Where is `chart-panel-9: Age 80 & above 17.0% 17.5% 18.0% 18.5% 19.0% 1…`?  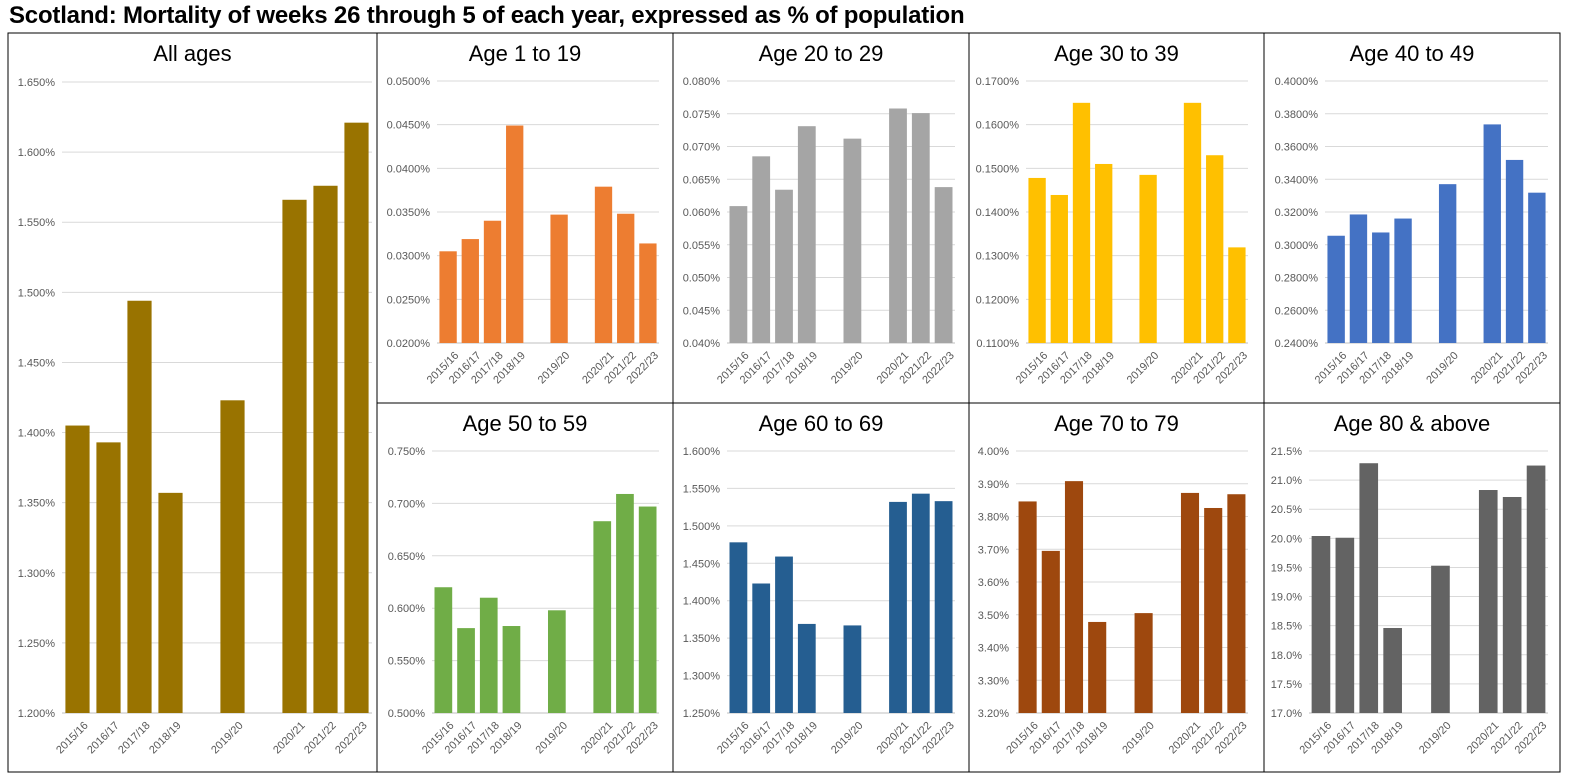
chart-panel-9: Age 80 & above 17.0% 17.5% 18.0% 18.5% 19.0% 1… is located at coordinates (1412, 587).